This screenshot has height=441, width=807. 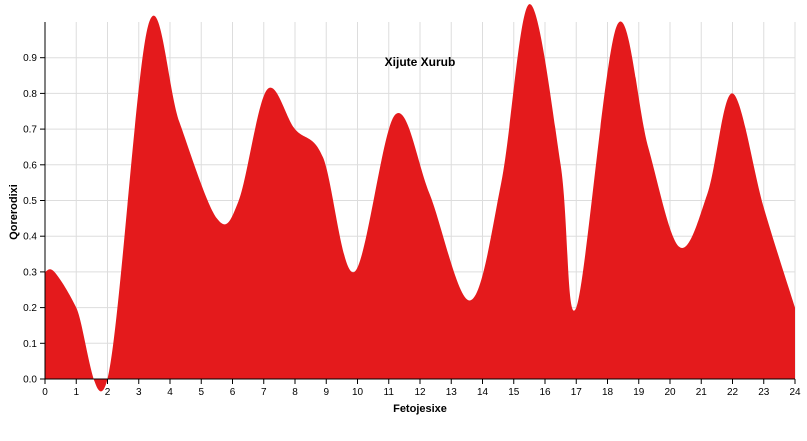 What do you see at coordinates (30, 344) in the screenshot?
I see `y-tick-label: 0.1` at bounding box center [30, 344].